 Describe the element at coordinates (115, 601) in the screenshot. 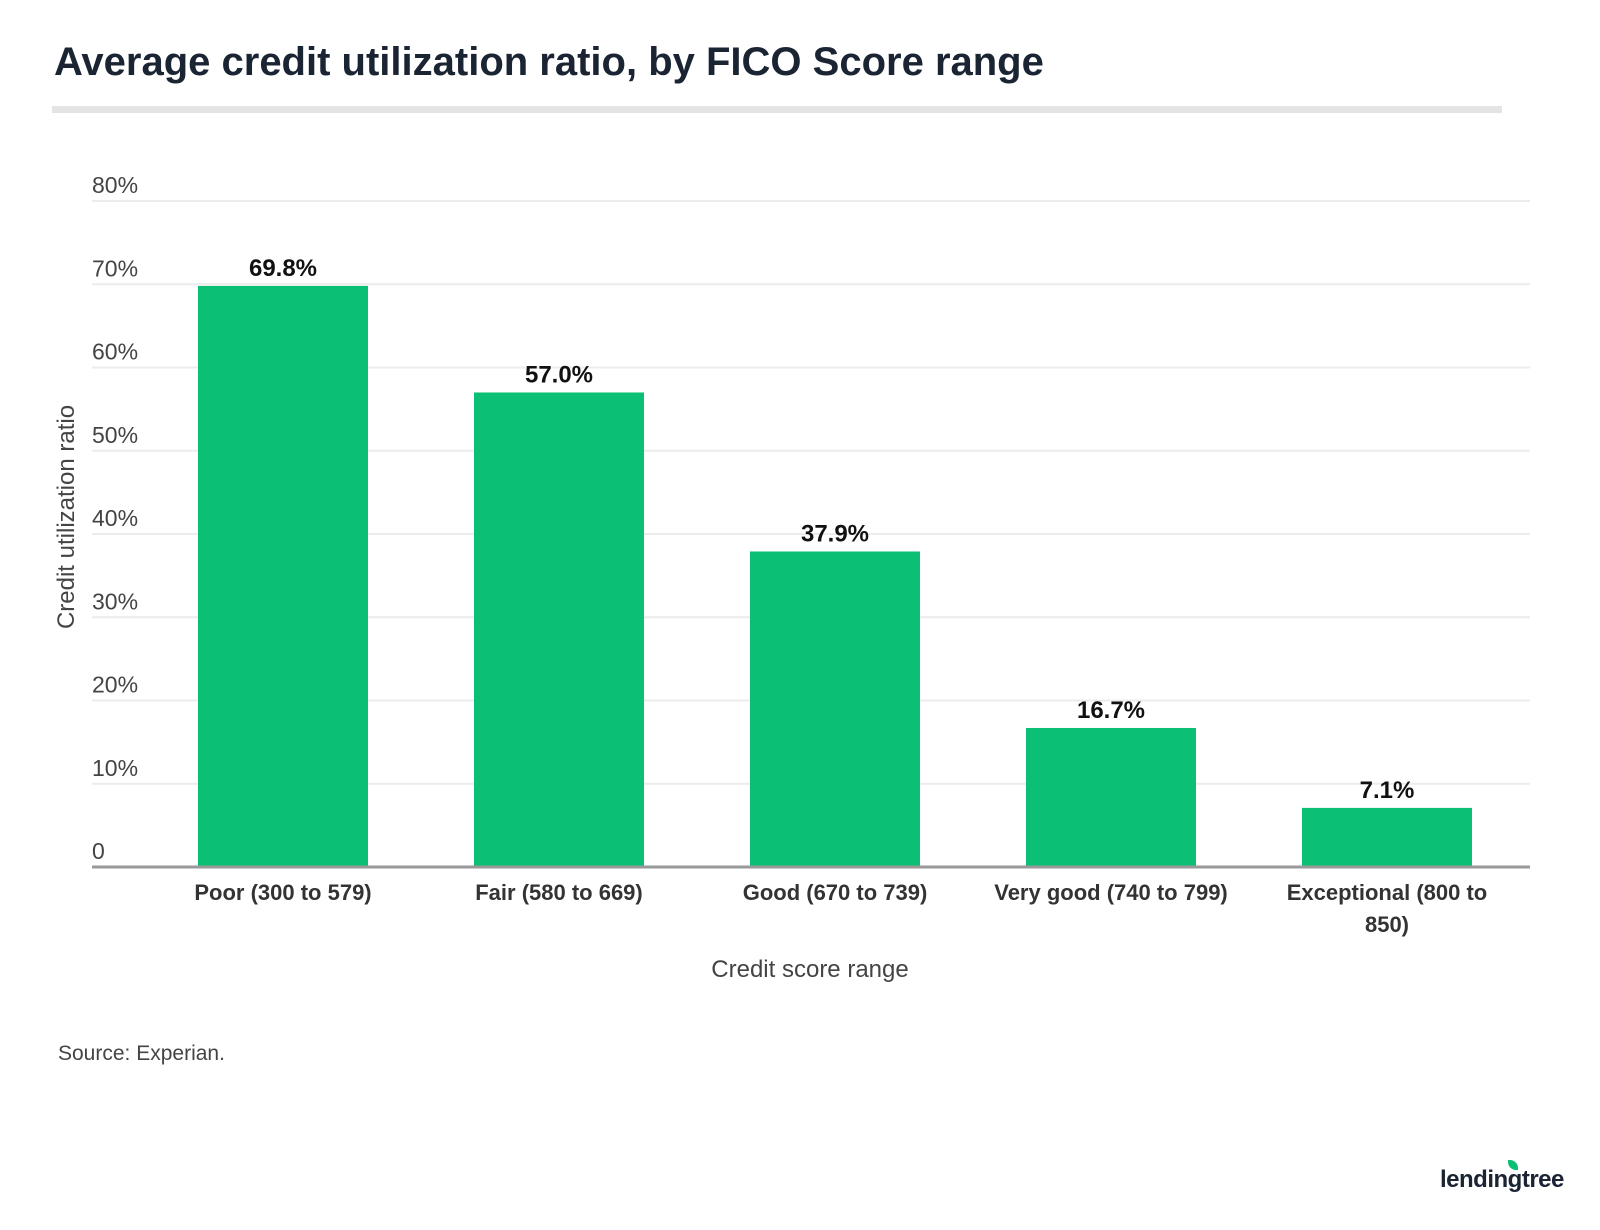

I see `y-tick-label: 30%` at that location.